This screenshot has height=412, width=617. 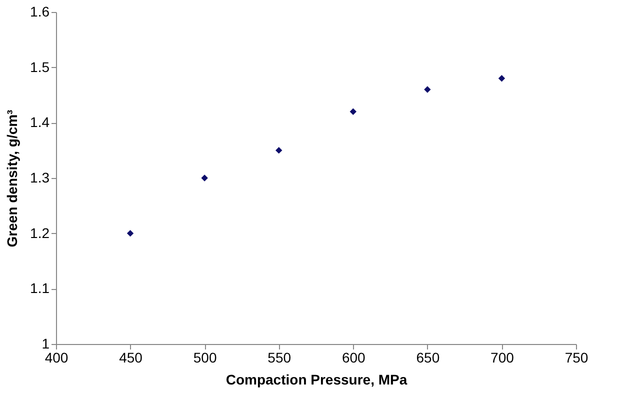 What do you see at coordinates (40, 178) in the screenshot?
I see `y-tick-label: 1.3` at bounding box center [40, 178].